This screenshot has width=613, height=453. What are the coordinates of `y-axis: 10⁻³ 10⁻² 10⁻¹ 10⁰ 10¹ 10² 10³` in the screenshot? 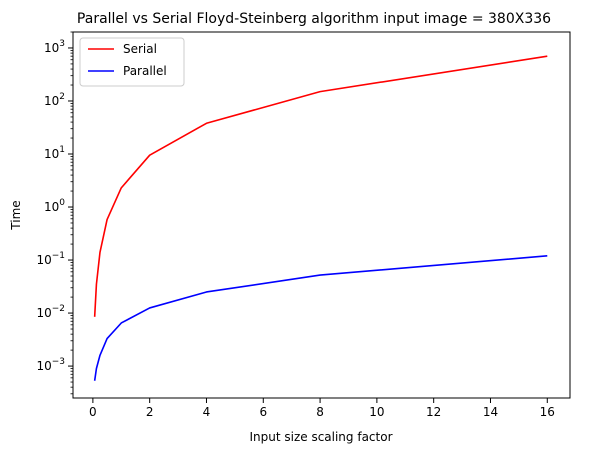 It's located at (54, 213).